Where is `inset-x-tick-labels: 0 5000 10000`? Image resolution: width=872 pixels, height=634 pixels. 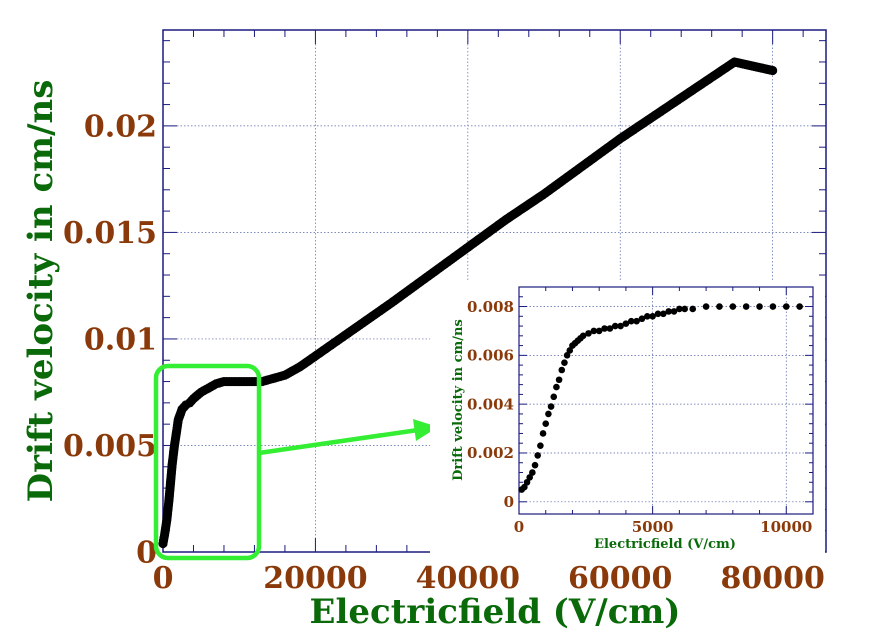
inset-x-tick-labels: 0 5000 10000 is located at coordinates (663, 527).